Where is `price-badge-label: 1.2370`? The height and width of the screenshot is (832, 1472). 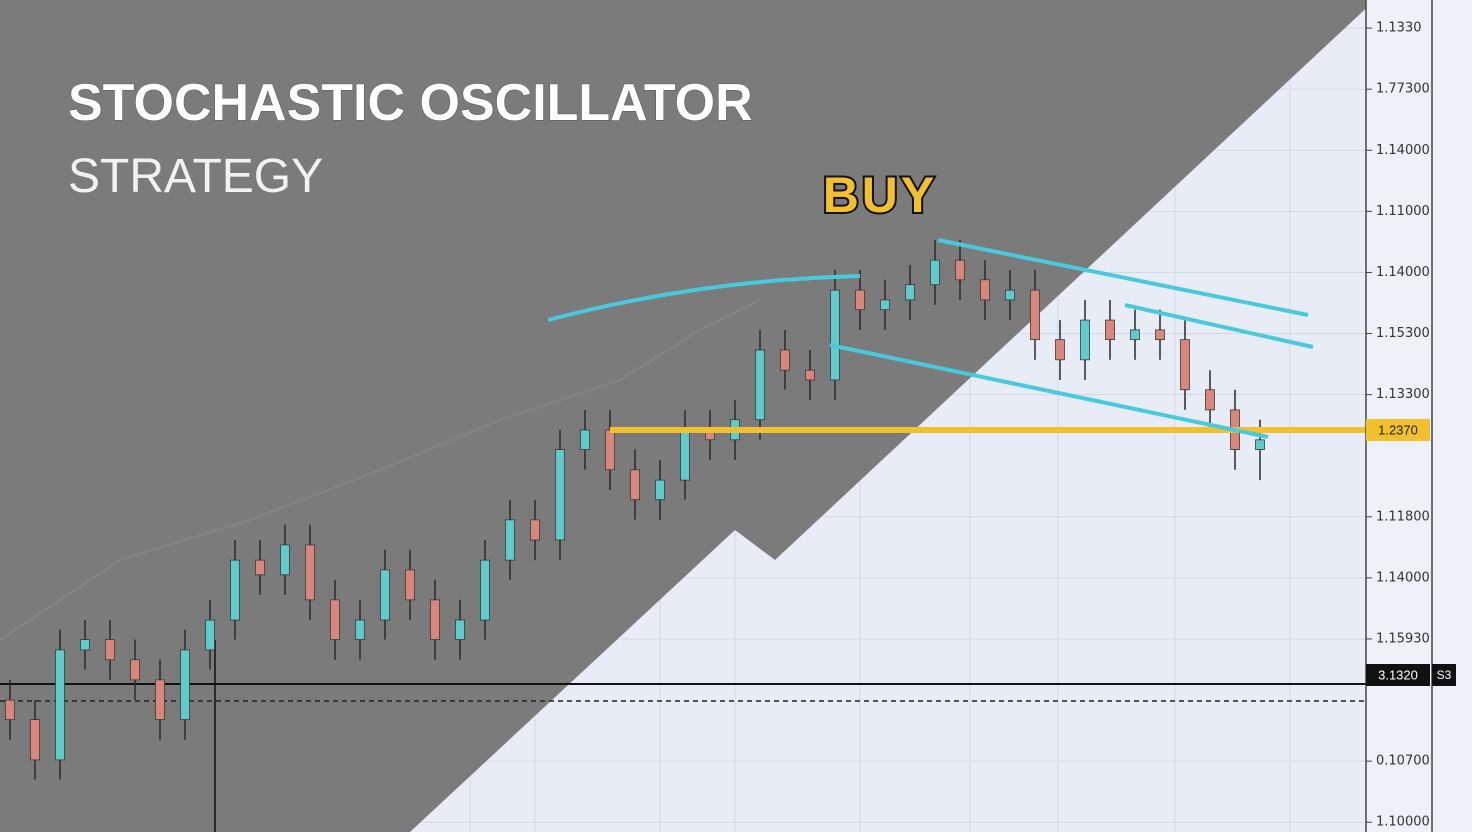 price-badge-label: 1.2370 is located at coordinates (1398, 429).